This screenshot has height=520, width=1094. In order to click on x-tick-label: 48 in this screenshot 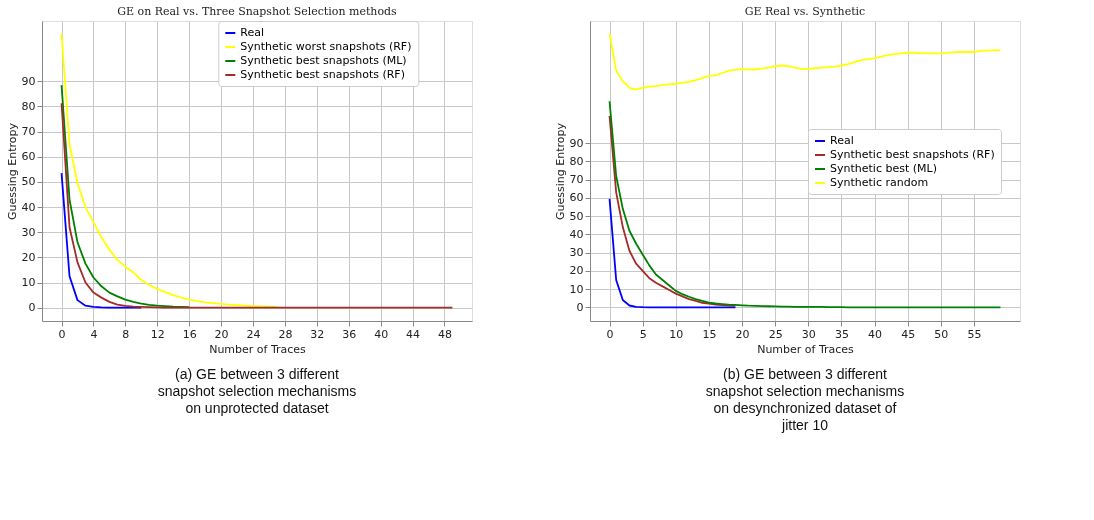, I will do `click(444, 334)`.